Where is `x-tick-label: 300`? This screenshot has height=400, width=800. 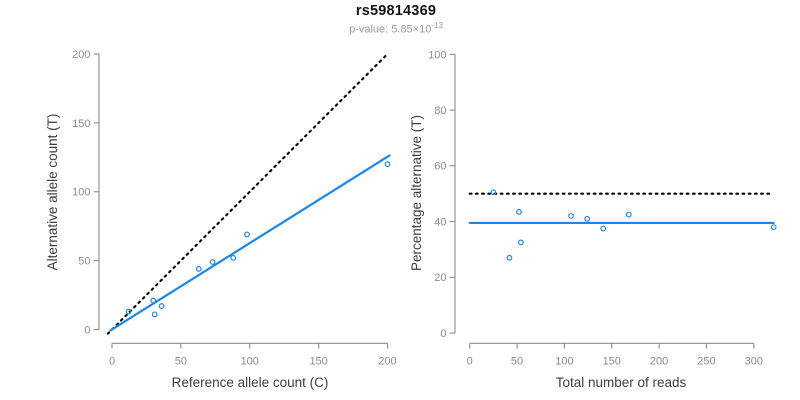 x-tick-label: 300 is located at coordinates (754, 361).